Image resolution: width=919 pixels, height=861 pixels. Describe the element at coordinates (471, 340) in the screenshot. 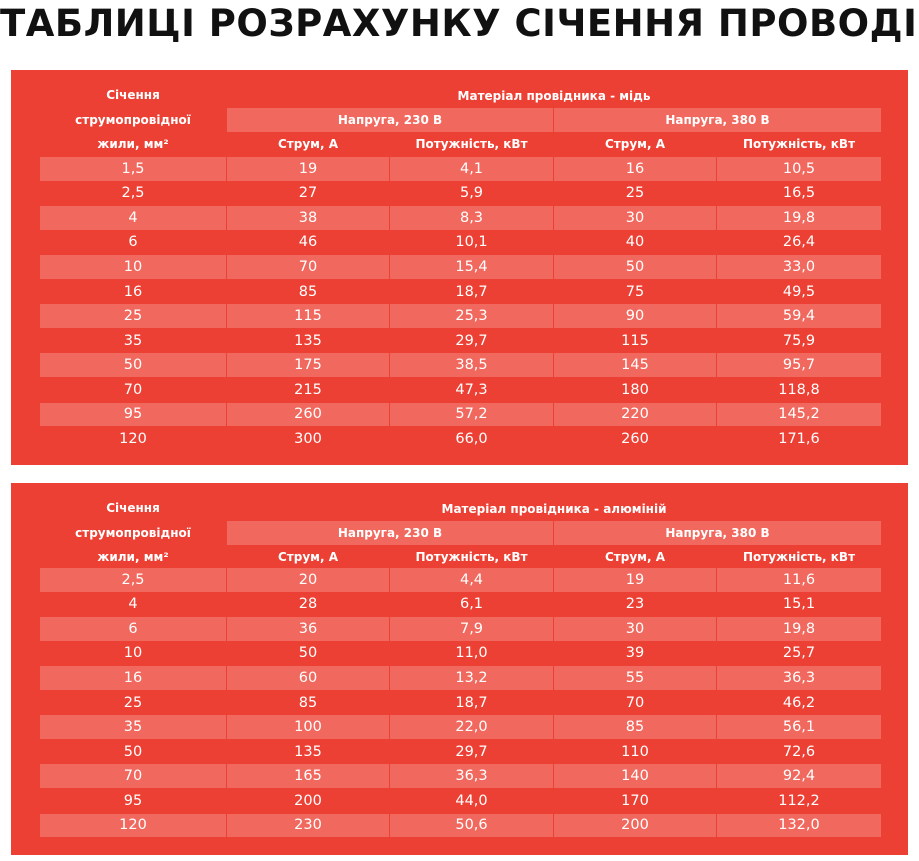

I see `table-cell: 29,7` at that location.